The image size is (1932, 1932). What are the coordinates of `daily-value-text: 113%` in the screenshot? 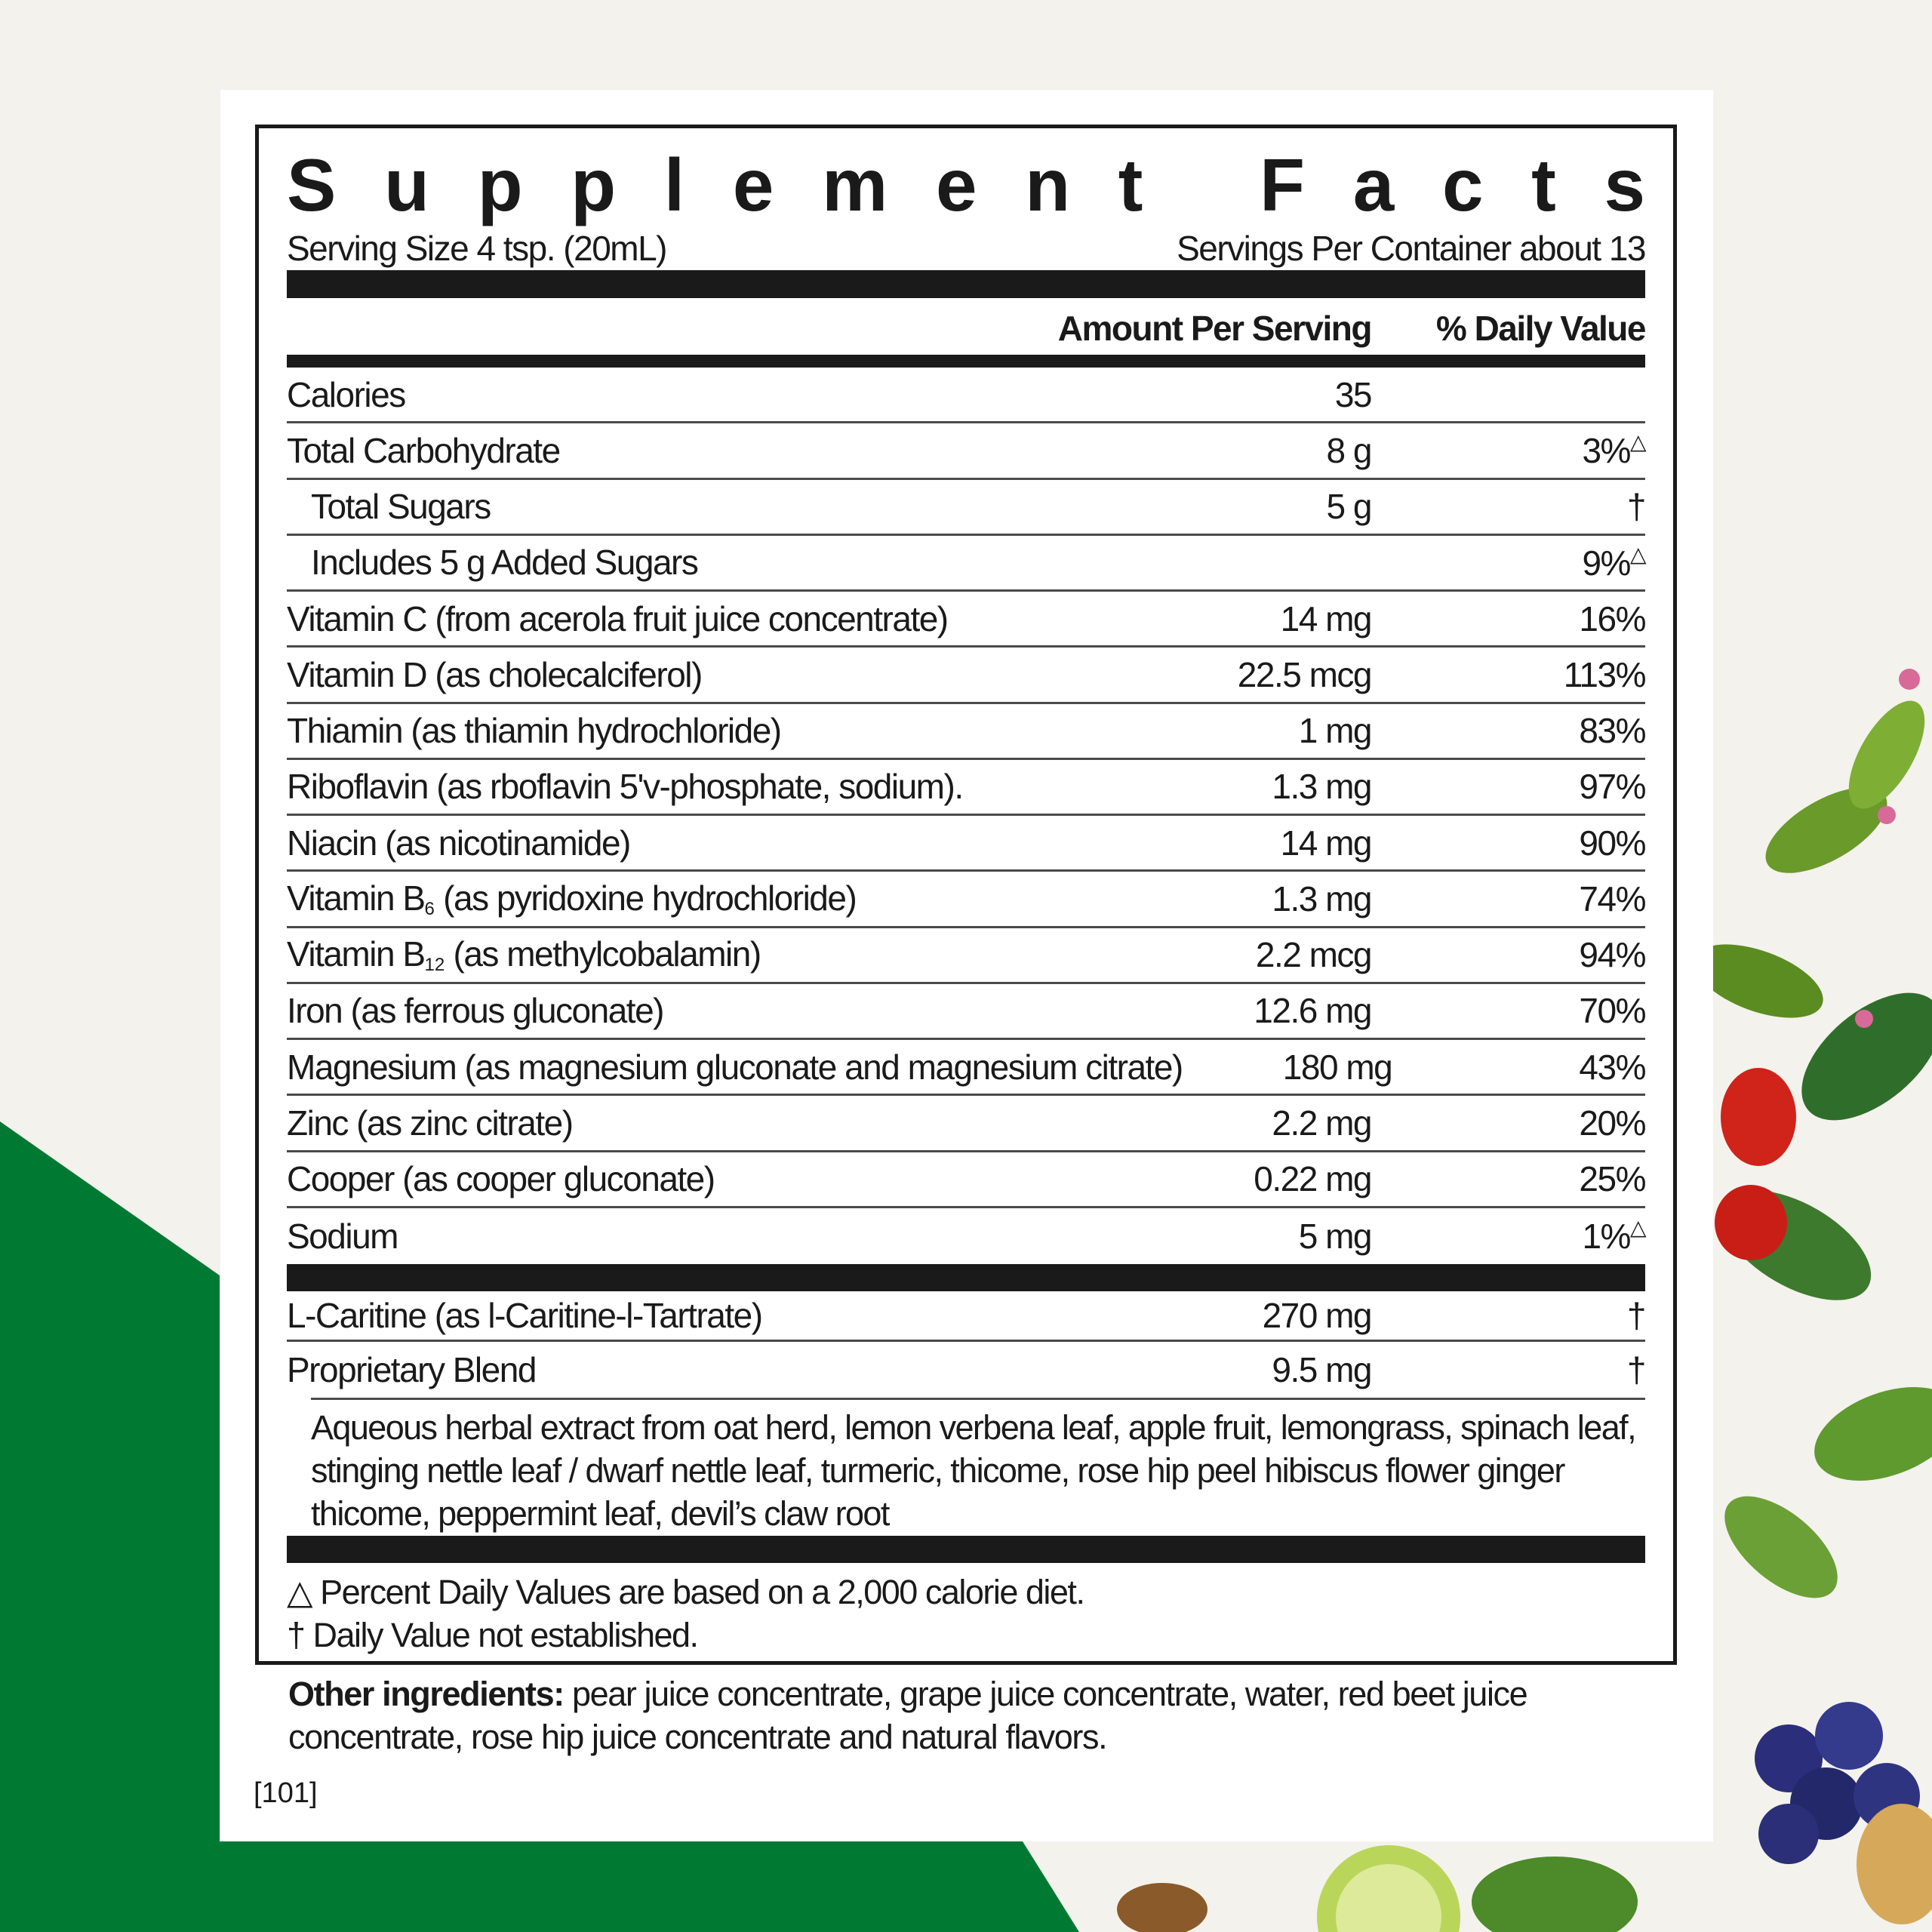 It's located at (1605, 674).